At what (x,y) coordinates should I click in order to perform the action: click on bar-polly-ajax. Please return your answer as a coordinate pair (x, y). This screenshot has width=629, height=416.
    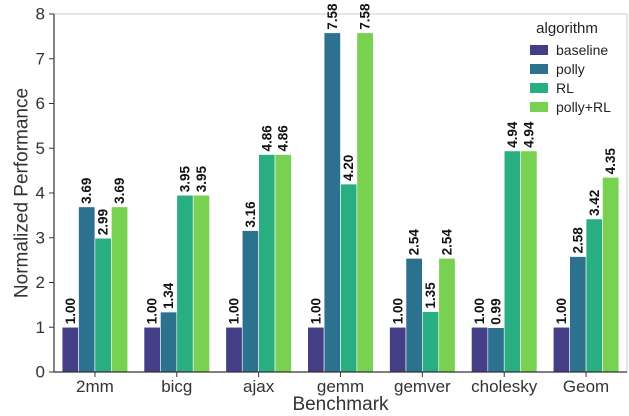
    Looking at the image, I should click on (250, 301).